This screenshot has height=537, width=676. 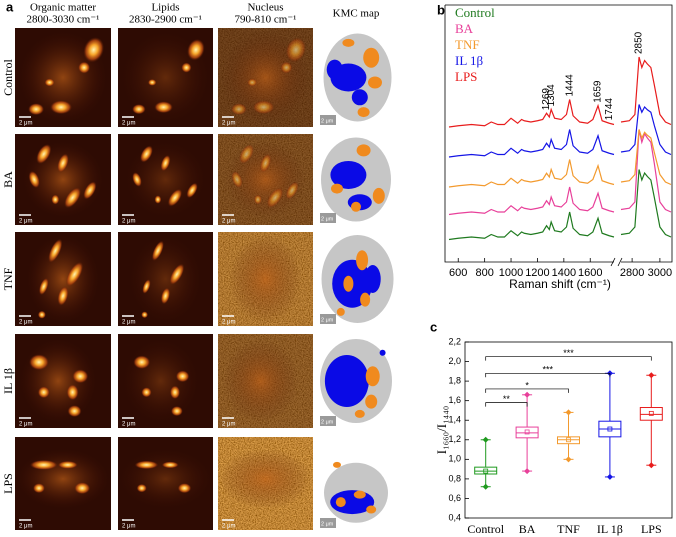 What do you see at coordinates (527, 385) in the screenshot?
I see `significance-label: *` at bounding box center [527, 385].